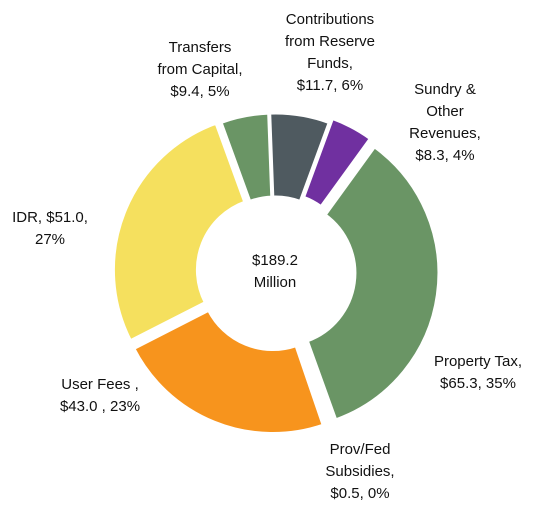  I want to click on slice-label: $0.5, 0%, so click(359, 493).